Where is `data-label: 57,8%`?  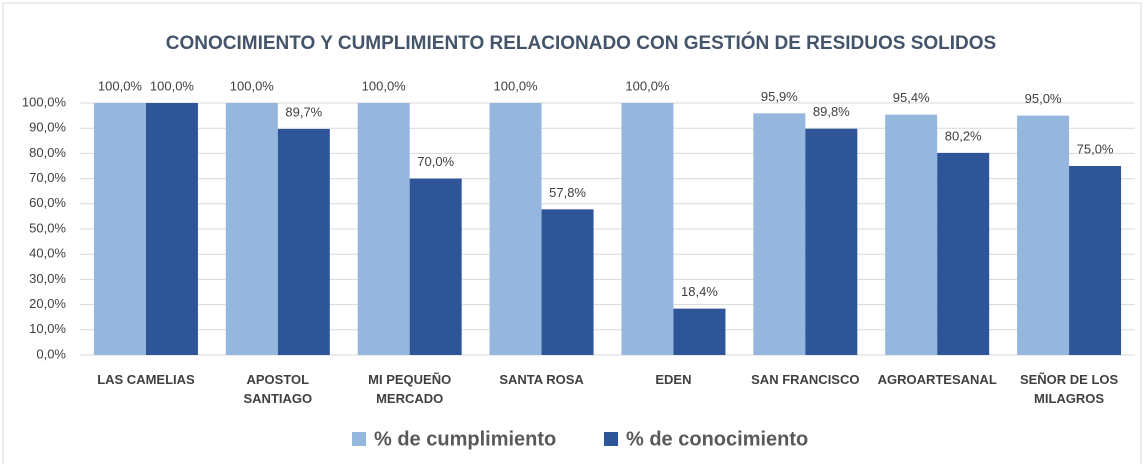 data-label: 57,8% is located at coordinates (567, 192).